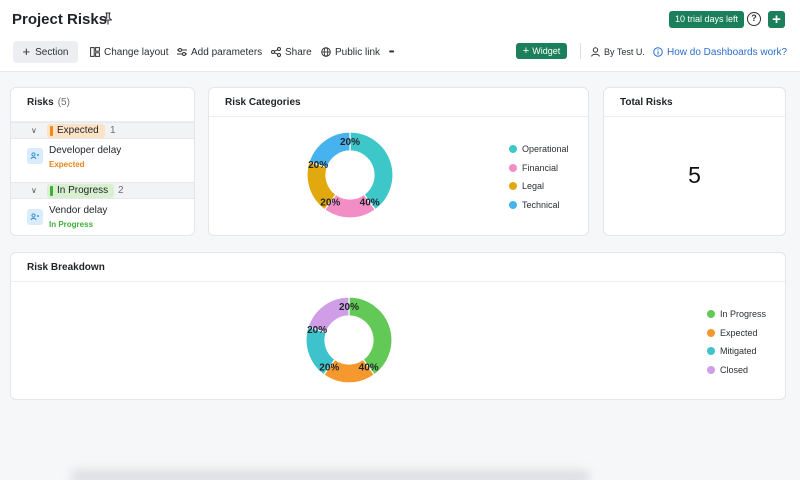 This screenshot has width=800, height=480. I want to click on legend-label: Legal, so click(533, 186).